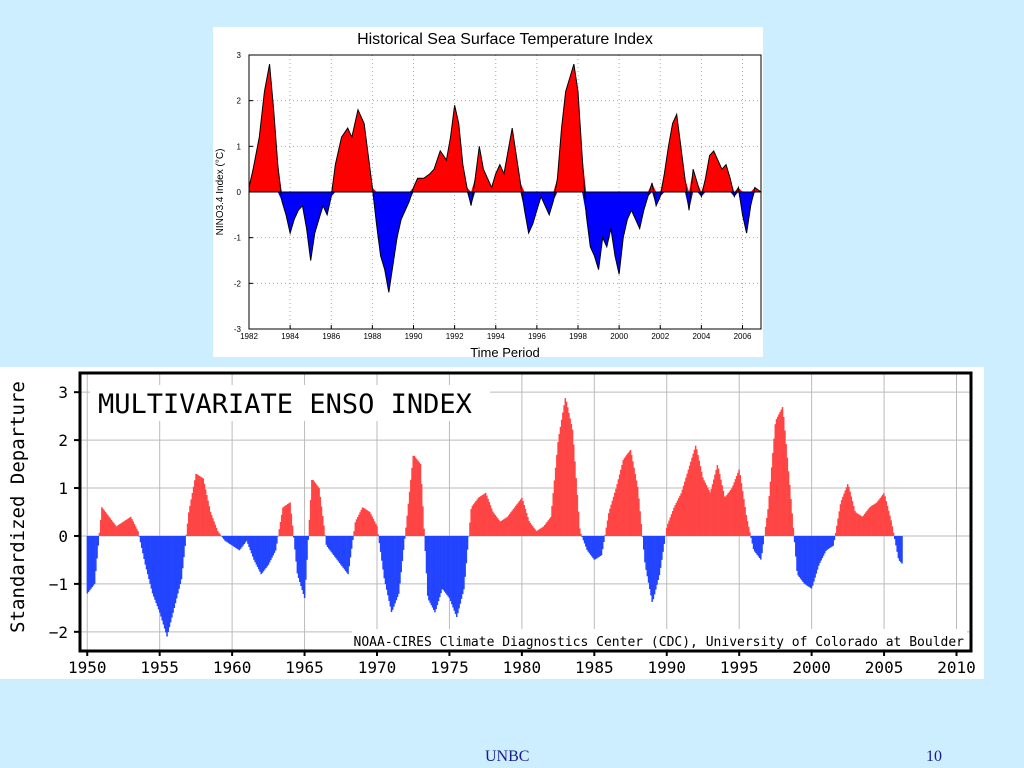 Image resolution: width=1024 pixels, height=768 pixels. I want to click on x-tick-label: 1990, so click(666, 667).